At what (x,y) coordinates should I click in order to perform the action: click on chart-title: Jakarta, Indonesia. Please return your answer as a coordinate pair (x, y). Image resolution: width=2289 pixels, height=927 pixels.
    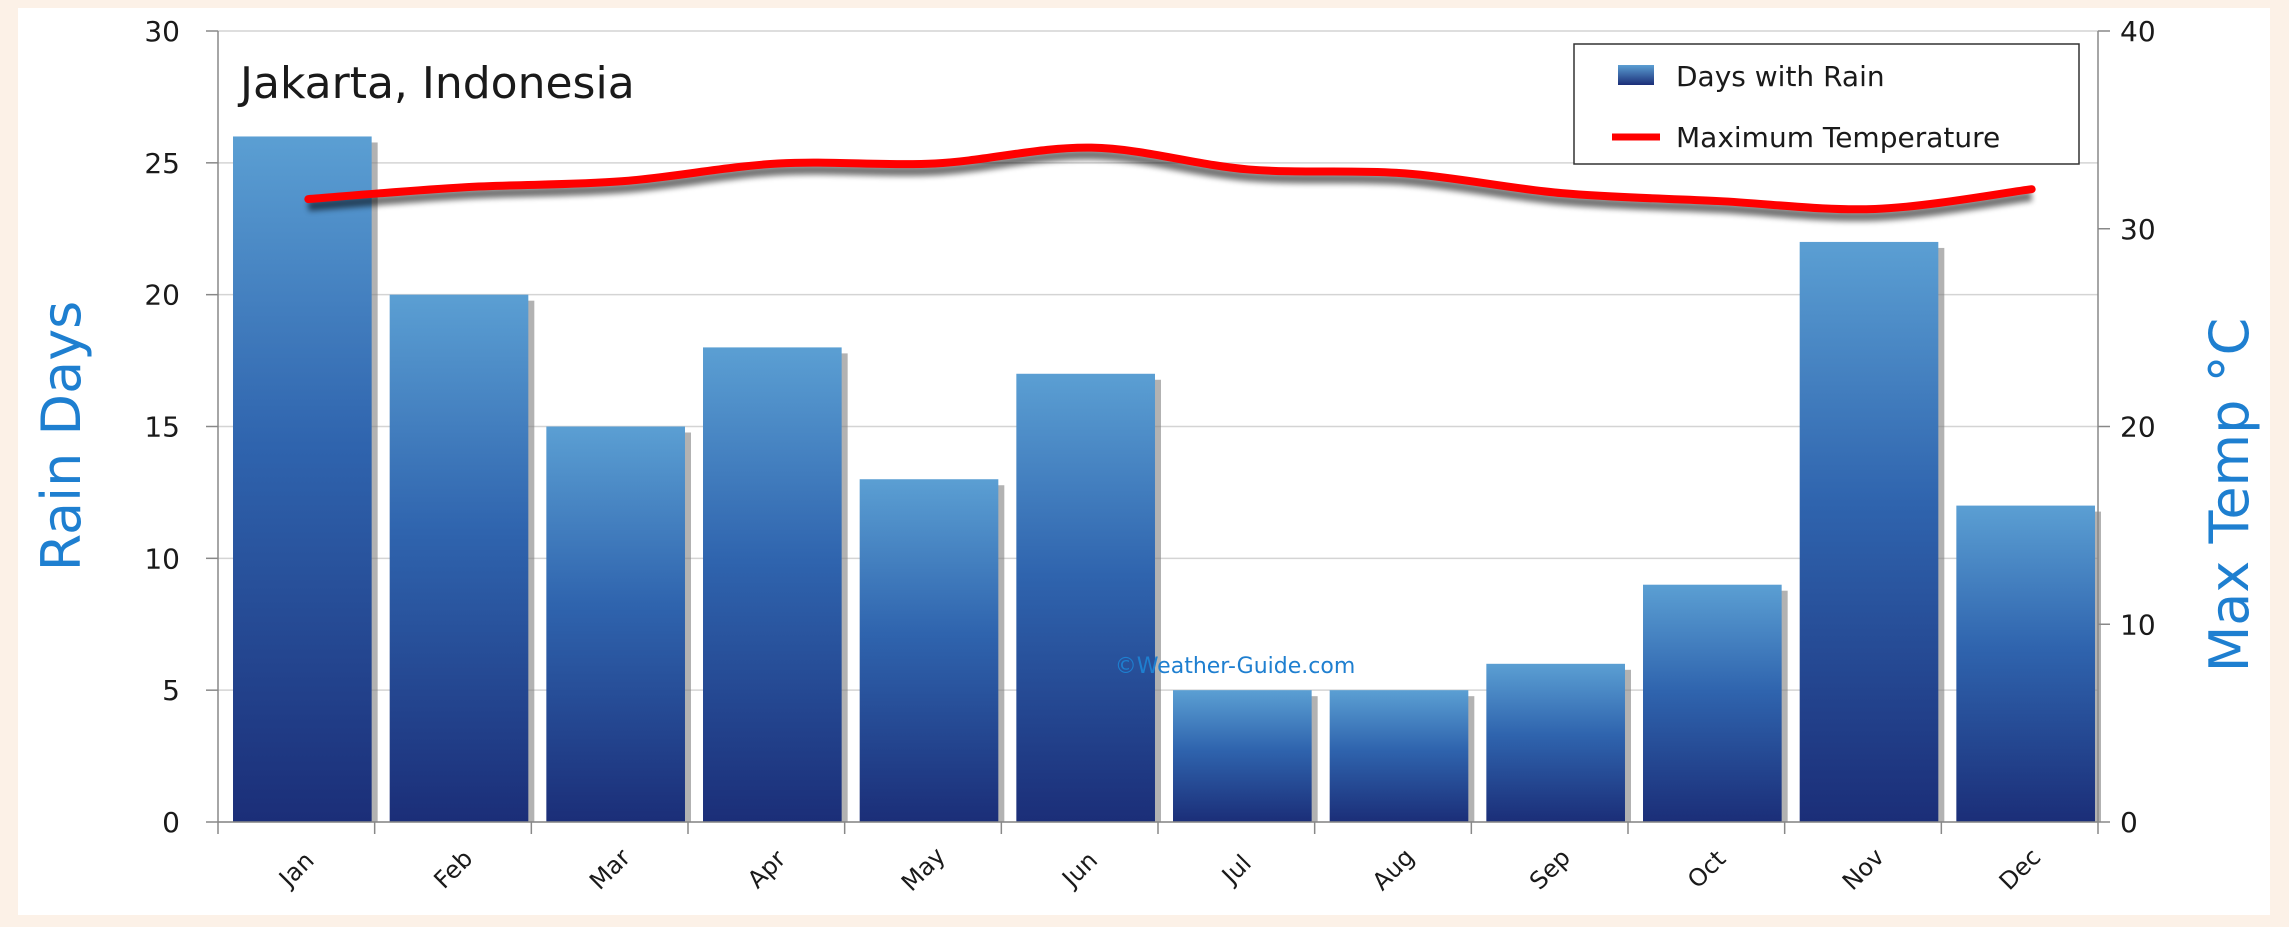
    Looking at the image, I should click on (436, 83).